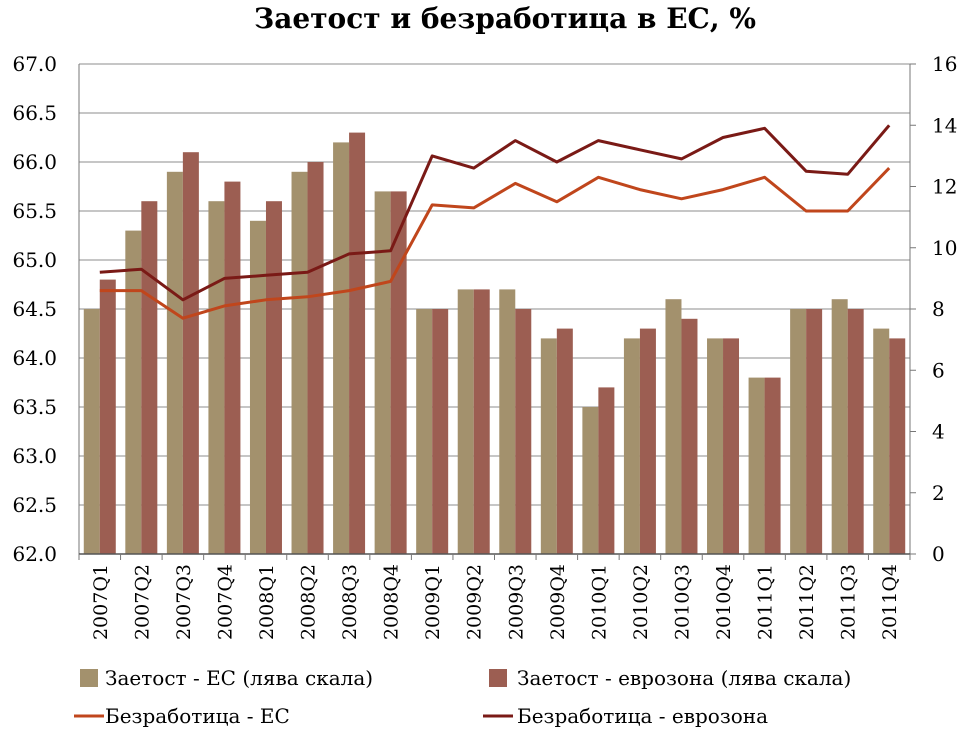  Describe the element at coordinates (34, 358) in the screenshot. I see `left-tick-label: 64.0` at that location.